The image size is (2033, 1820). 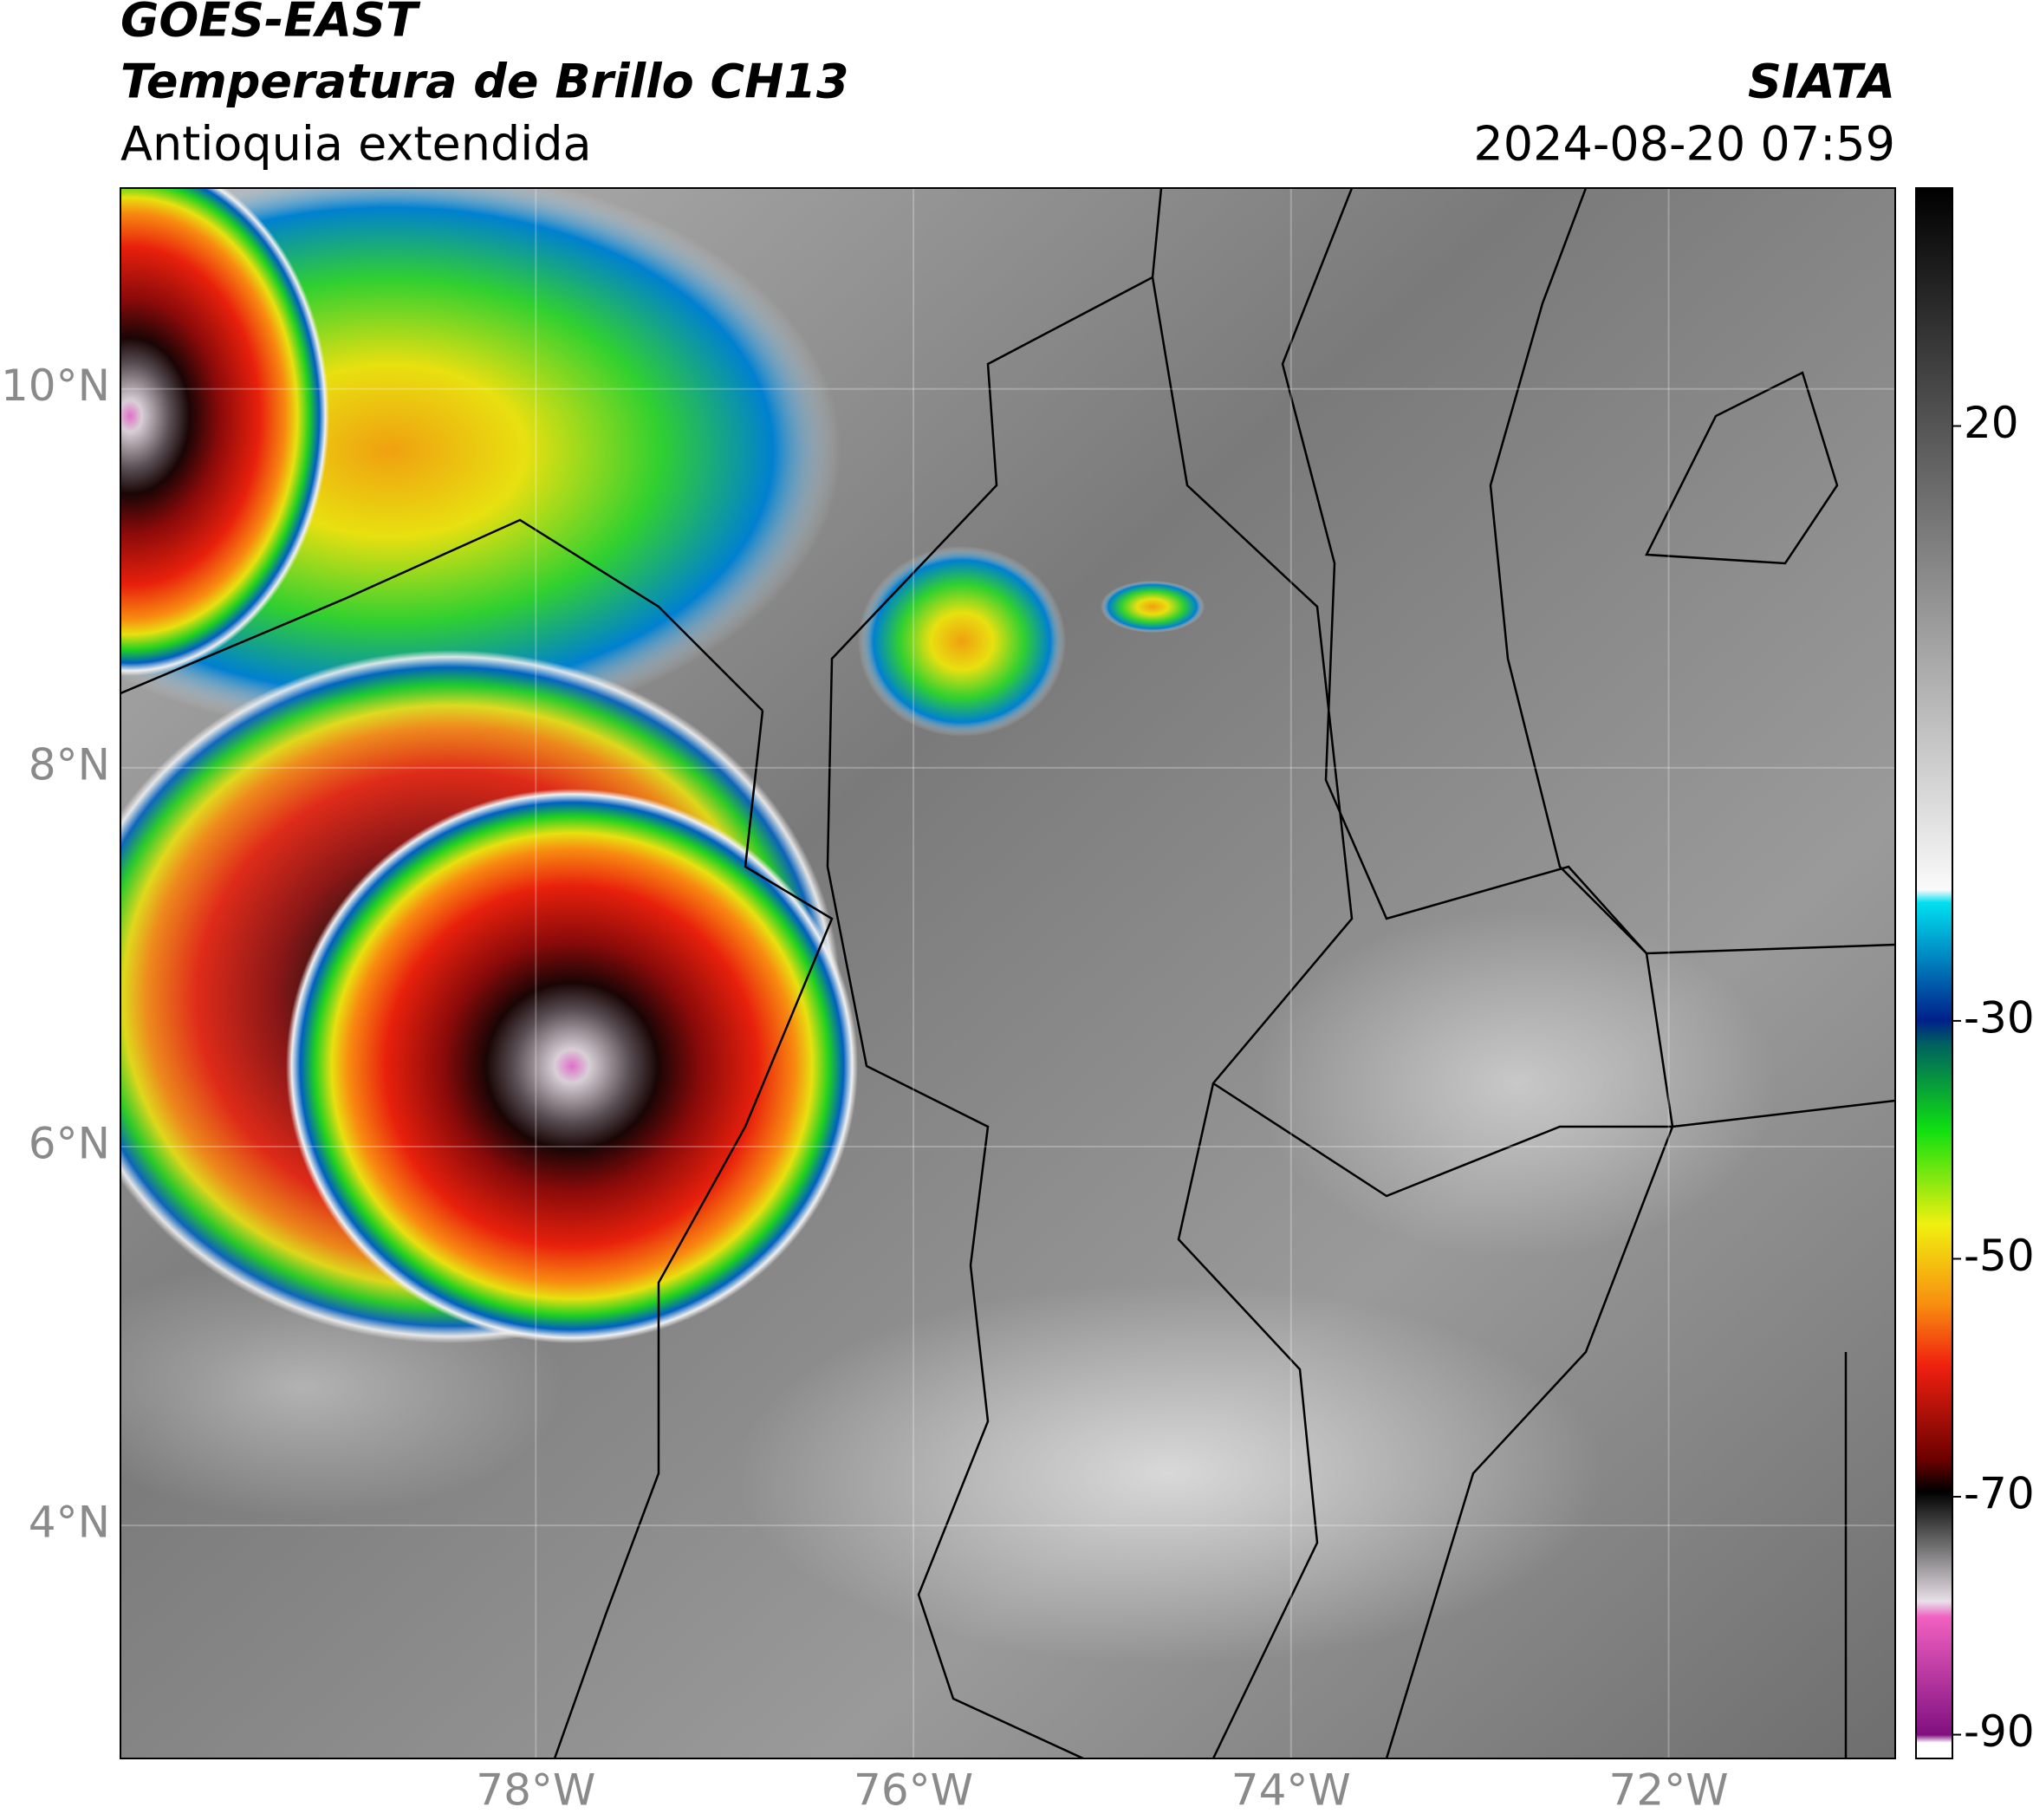 What do you see at coordinates (1669, 1790) in the screenshot?
I see `x-tick-label: 72°W` at bounding box center [1669, 1790].